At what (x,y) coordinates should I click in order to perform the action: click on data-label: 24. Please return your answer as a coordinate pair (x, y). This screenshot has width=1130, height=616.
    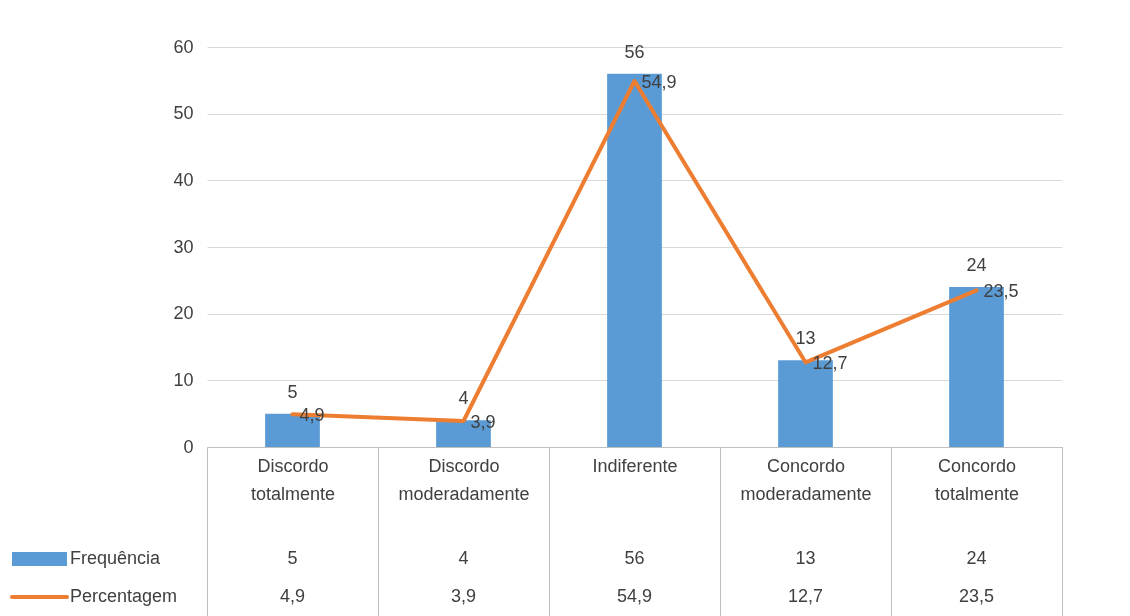
    Looking at the image, I should click on (976, 558).